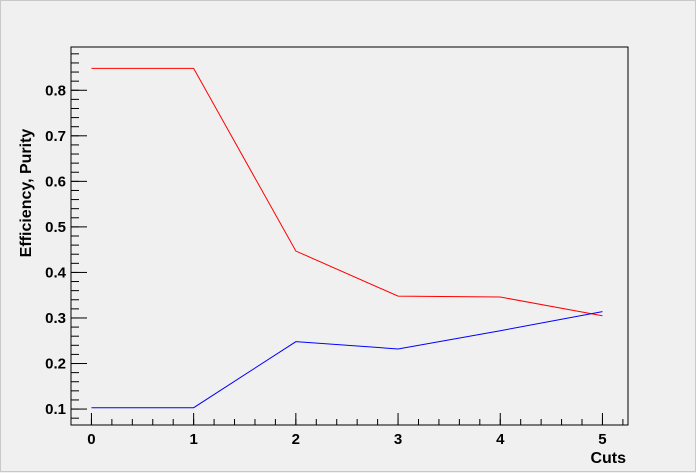 The image size is (696, 473). I want to click on y-tick-label: 0.5, so click(55, 227).